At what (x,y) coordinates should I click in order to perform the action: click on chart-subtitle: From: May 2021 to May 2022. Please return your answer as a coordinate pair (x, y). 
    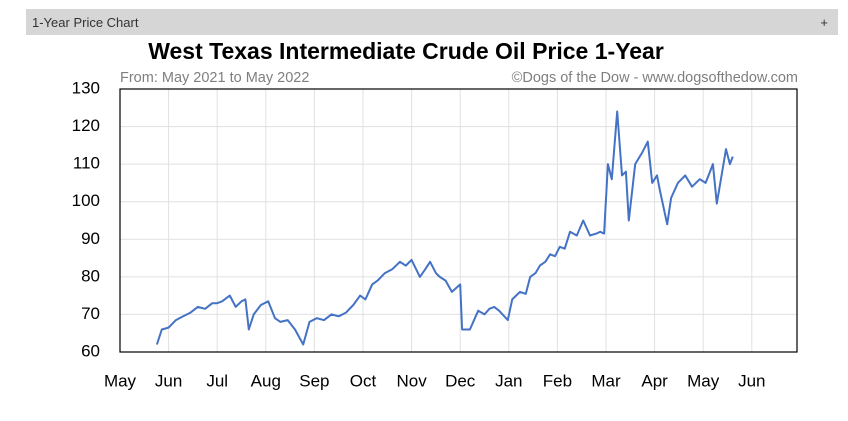
    Looking at the image, I should click on (214, 78).